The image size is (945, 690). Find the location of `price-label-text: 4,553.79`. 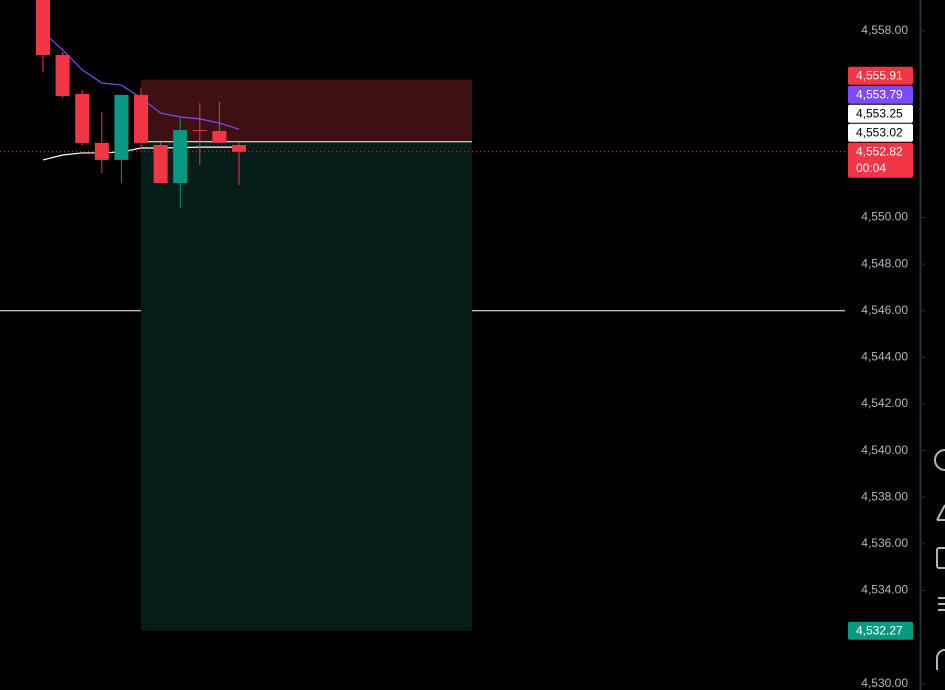

price-label-text: 4,553.79 is located at coordinates (879, 94).